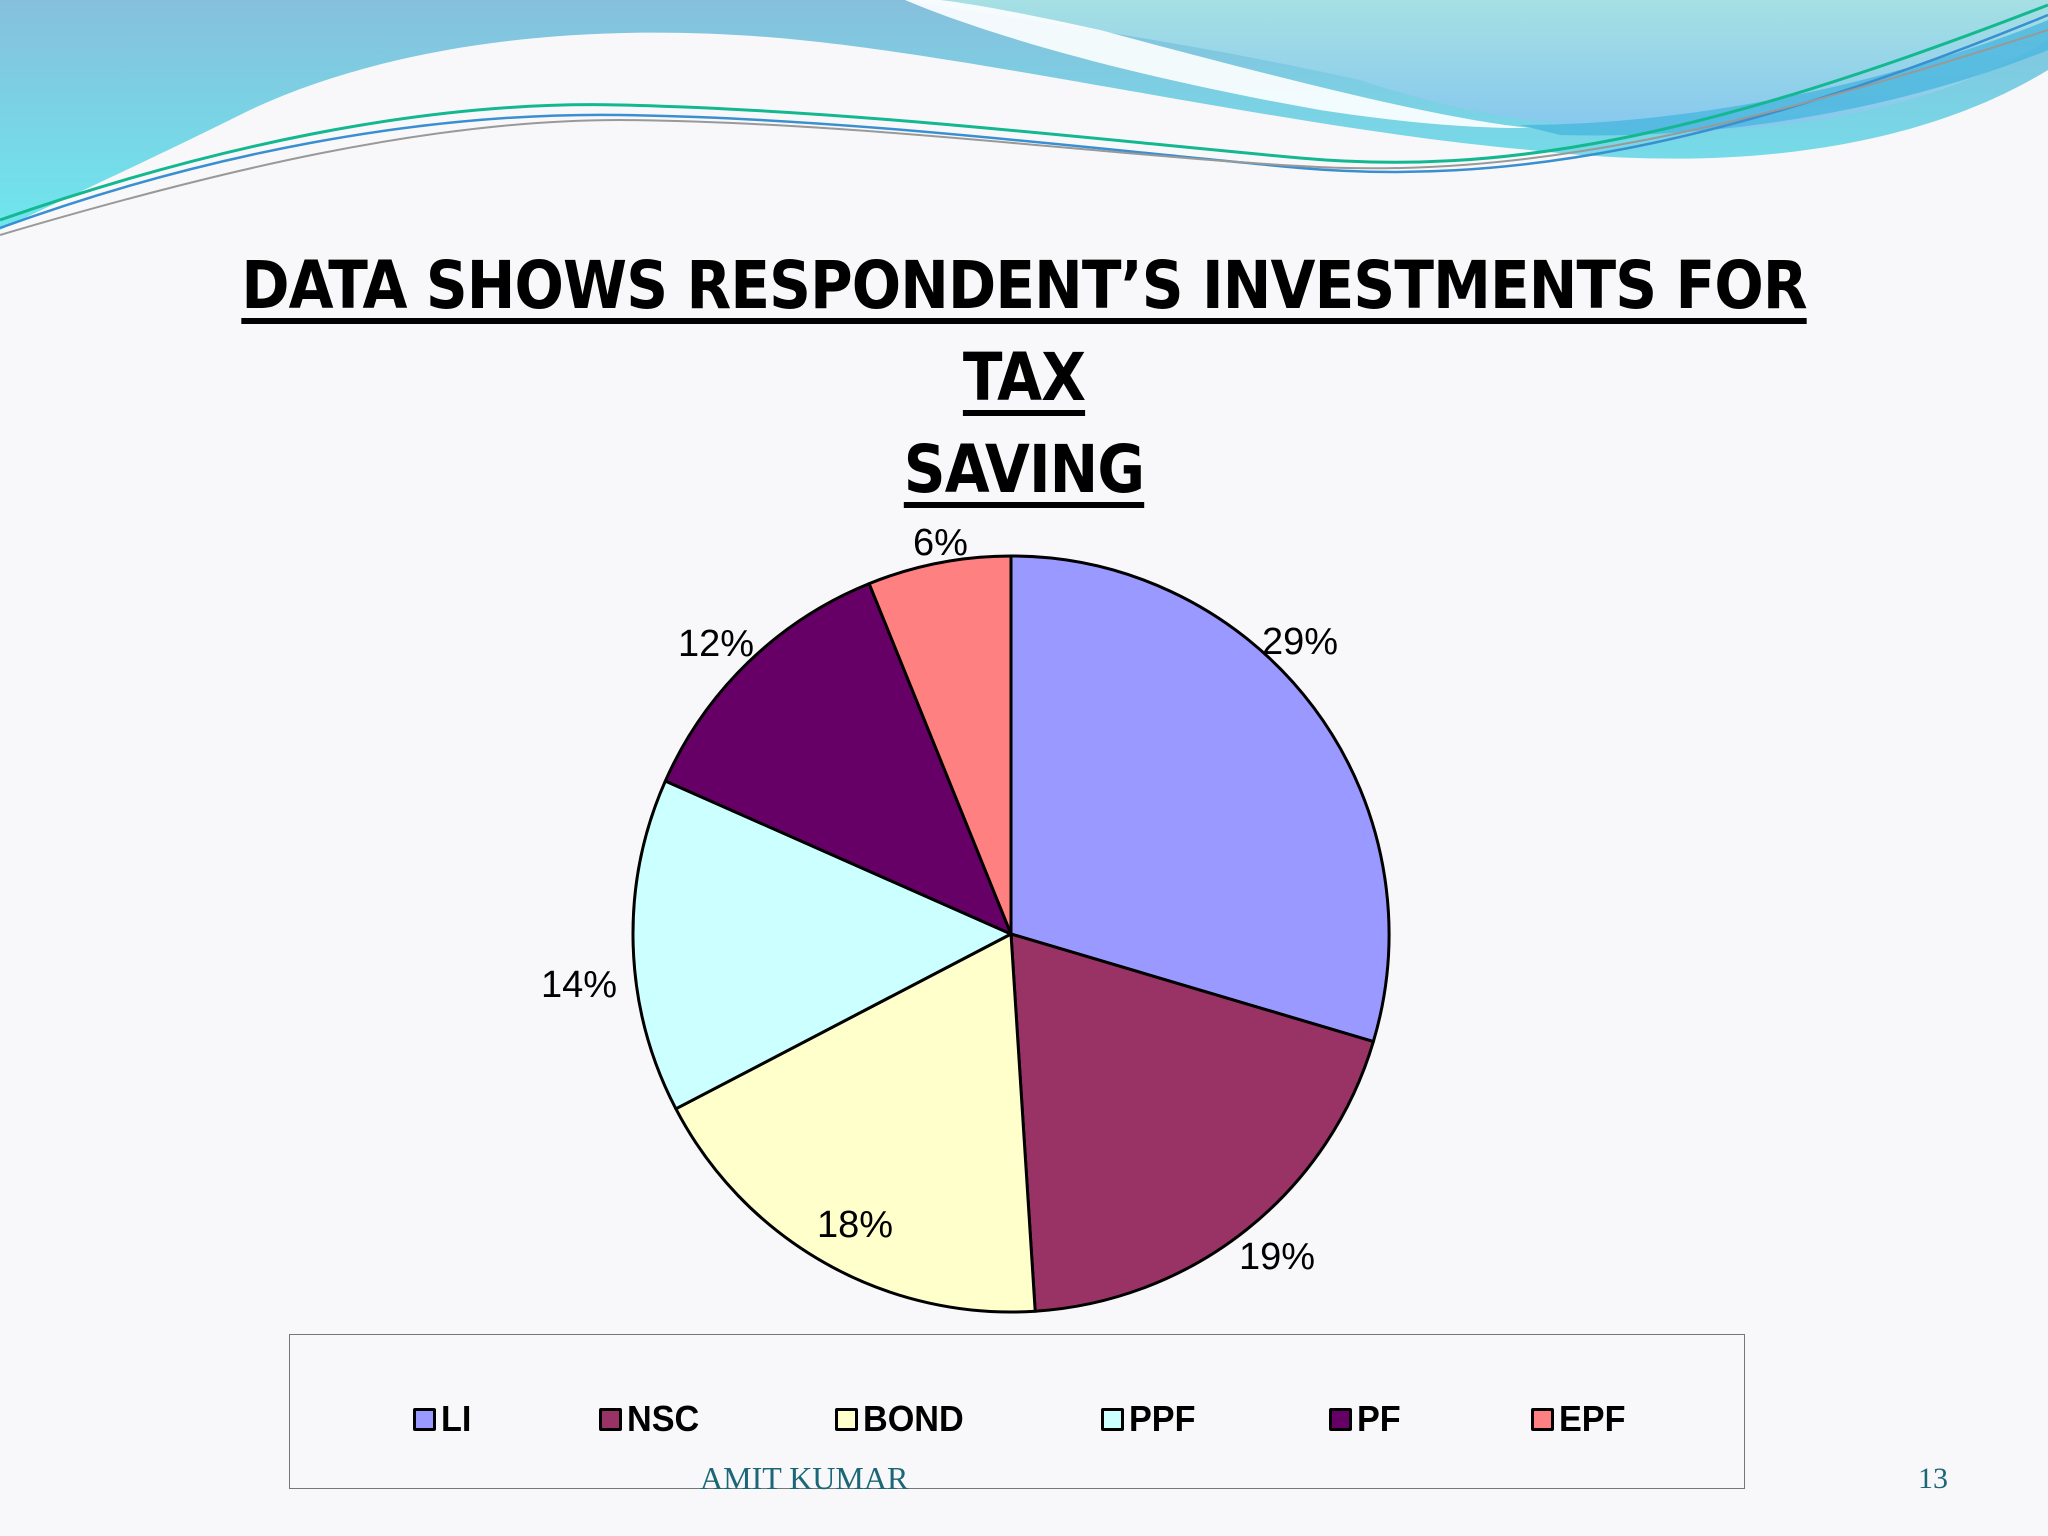 This screenshot has height=1536, width=2048. Describe the element at coordinates (838, 759) in the screenshot. I see `pie-slice-pf` at that location.